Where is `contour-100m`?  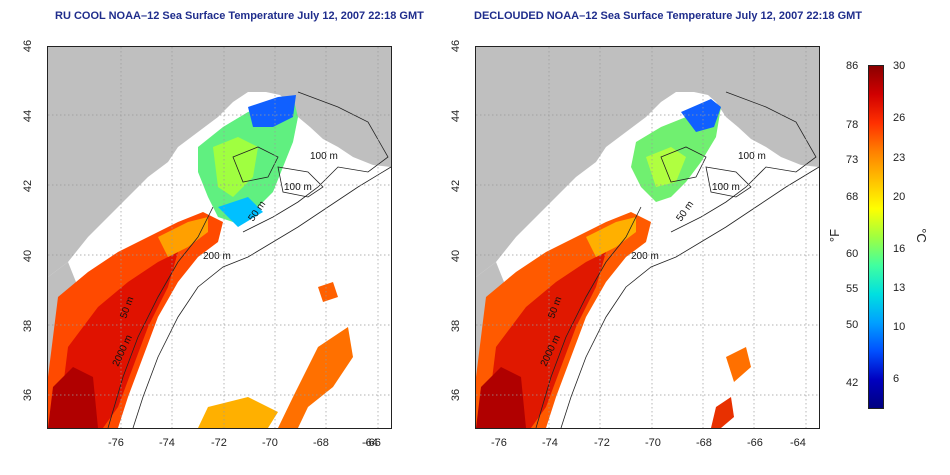 contour-100m is located at coordinates (315, 162).